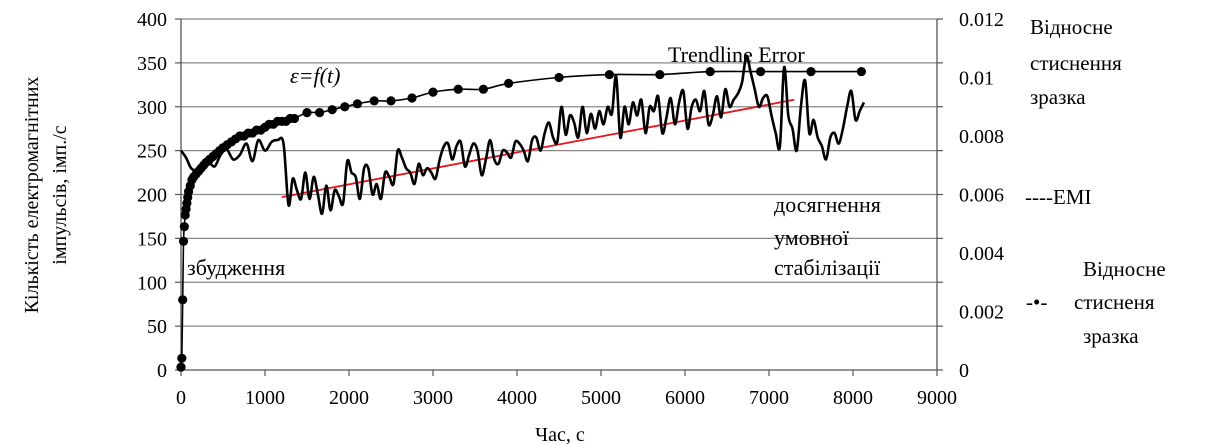  I want to click on x-tick-label-5: 5000, so click(601, 398).